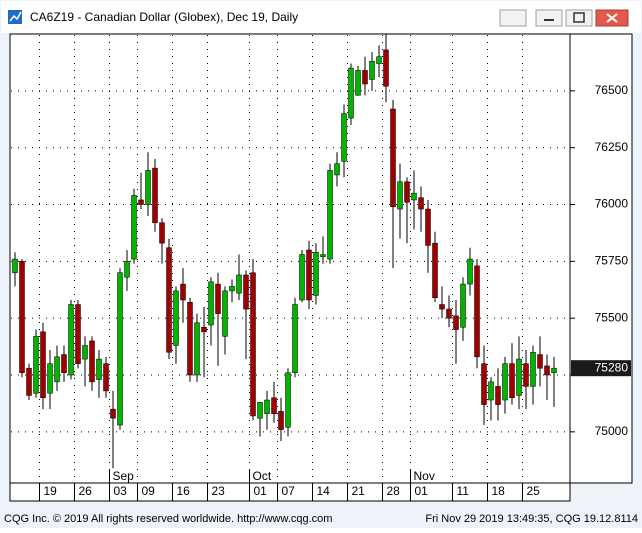  Describe the element at coordinates (261, 491) in the screenshot. I see `x-tick-label: 01` at that location.